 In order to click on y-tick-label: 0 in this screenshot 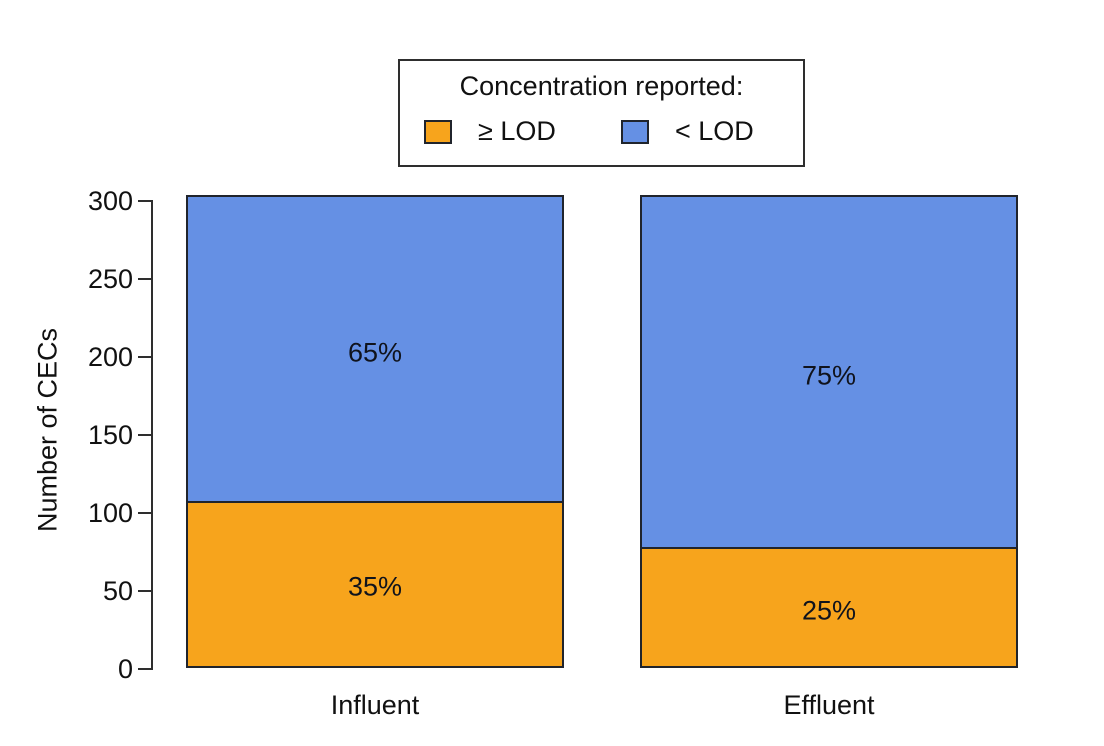, I will do `click(125, 669)`.